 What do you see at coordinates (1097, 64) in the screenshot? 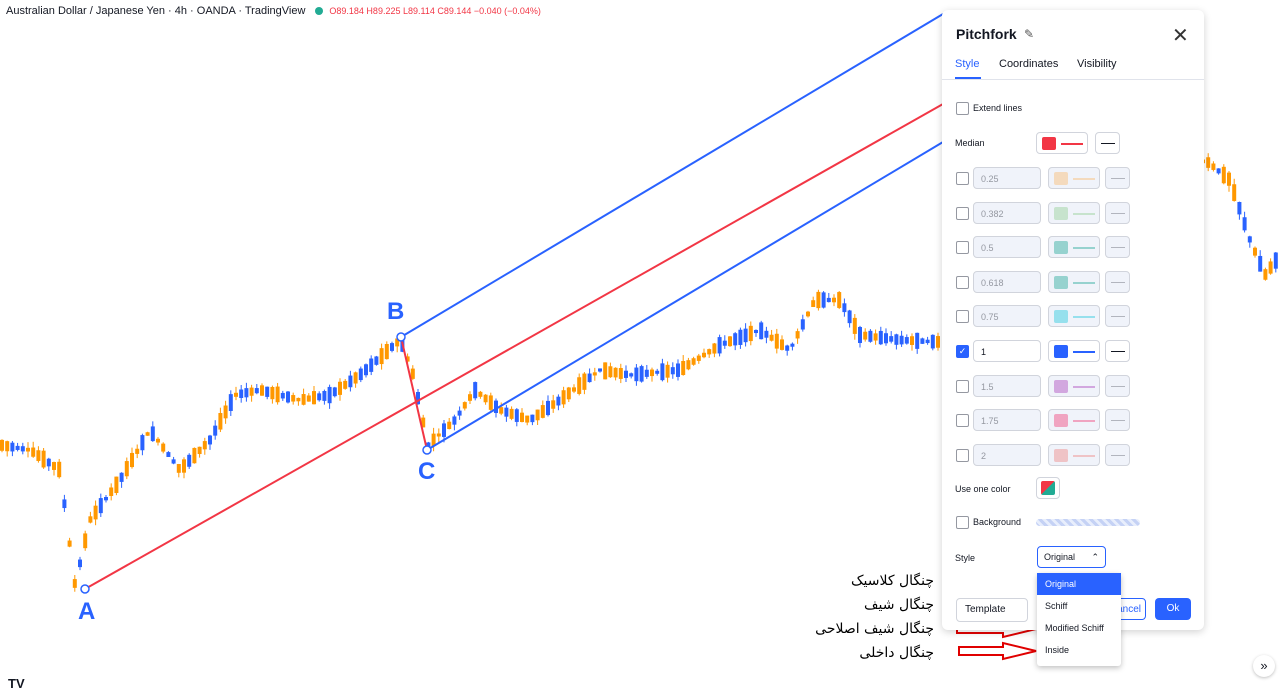
I see `tab-visibility: Visibility` at bounding box center [1097, 64].